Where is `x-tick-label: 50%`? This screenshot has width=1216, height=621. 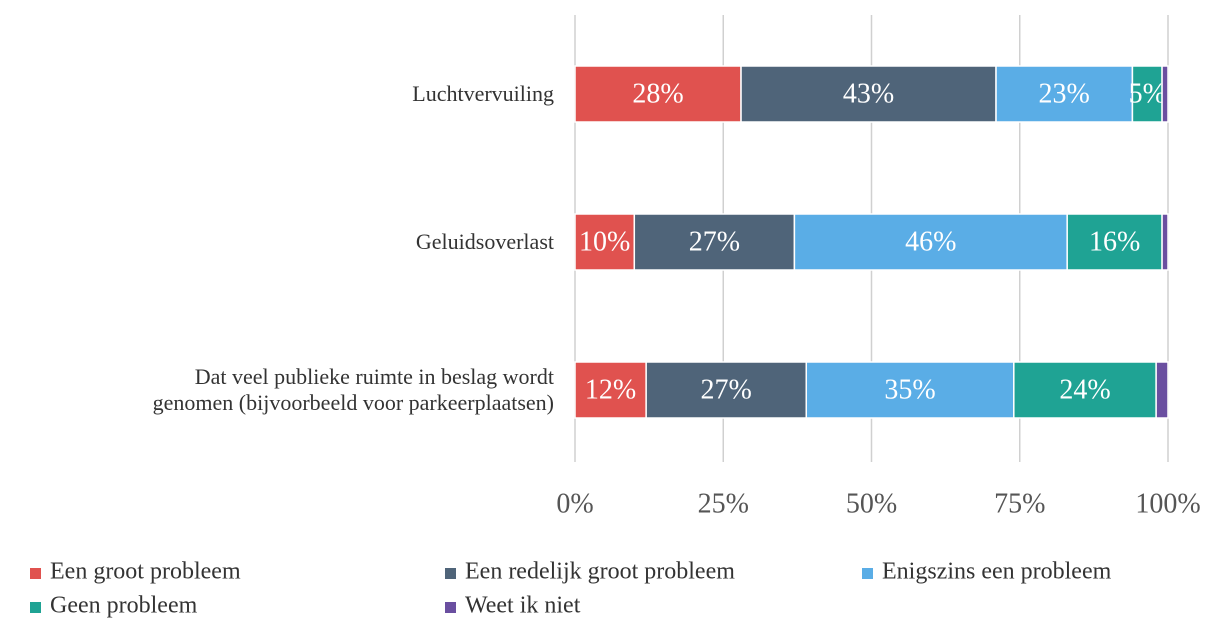 x-tick-label: 50% is located at coordinates (871, 503).